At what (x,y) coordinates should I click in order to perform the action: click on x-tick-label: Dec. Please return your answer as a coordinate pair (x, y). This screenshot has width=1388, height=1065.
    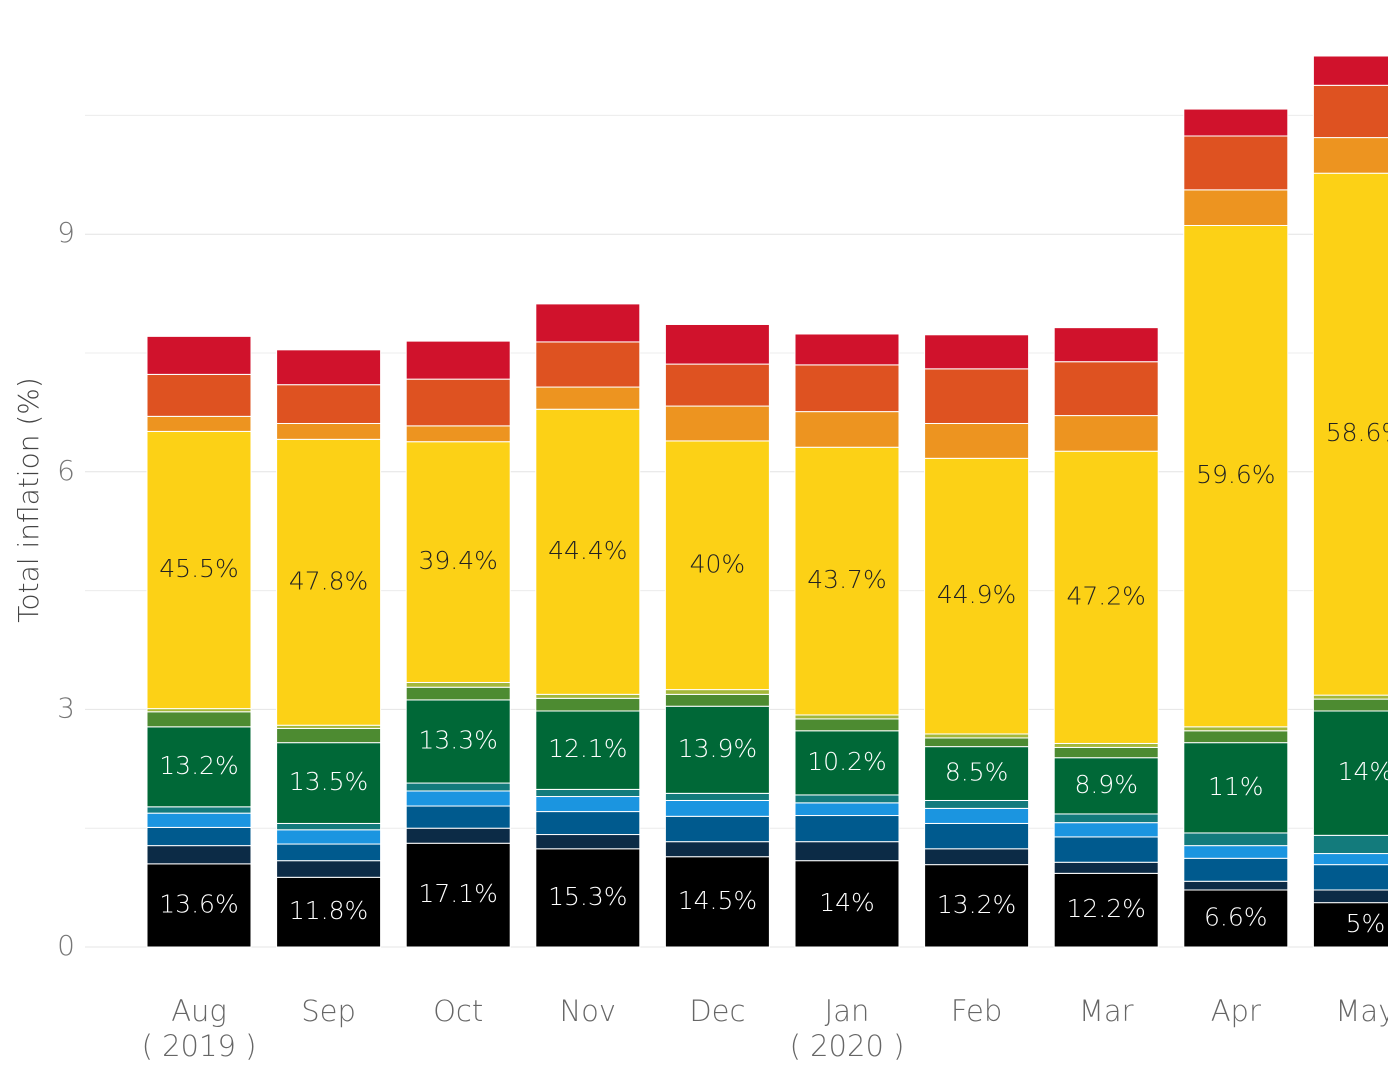
    Looking at the image, I should click on (717, 1011).